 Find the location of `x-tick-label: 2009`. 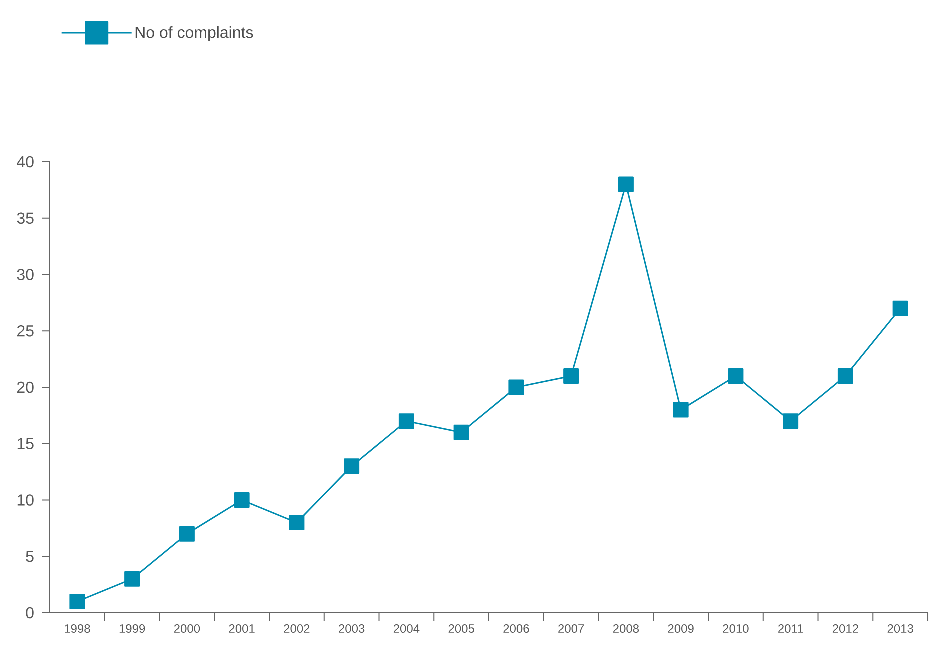

x-tick-label: 2009 is located at coordinates (681, 629).